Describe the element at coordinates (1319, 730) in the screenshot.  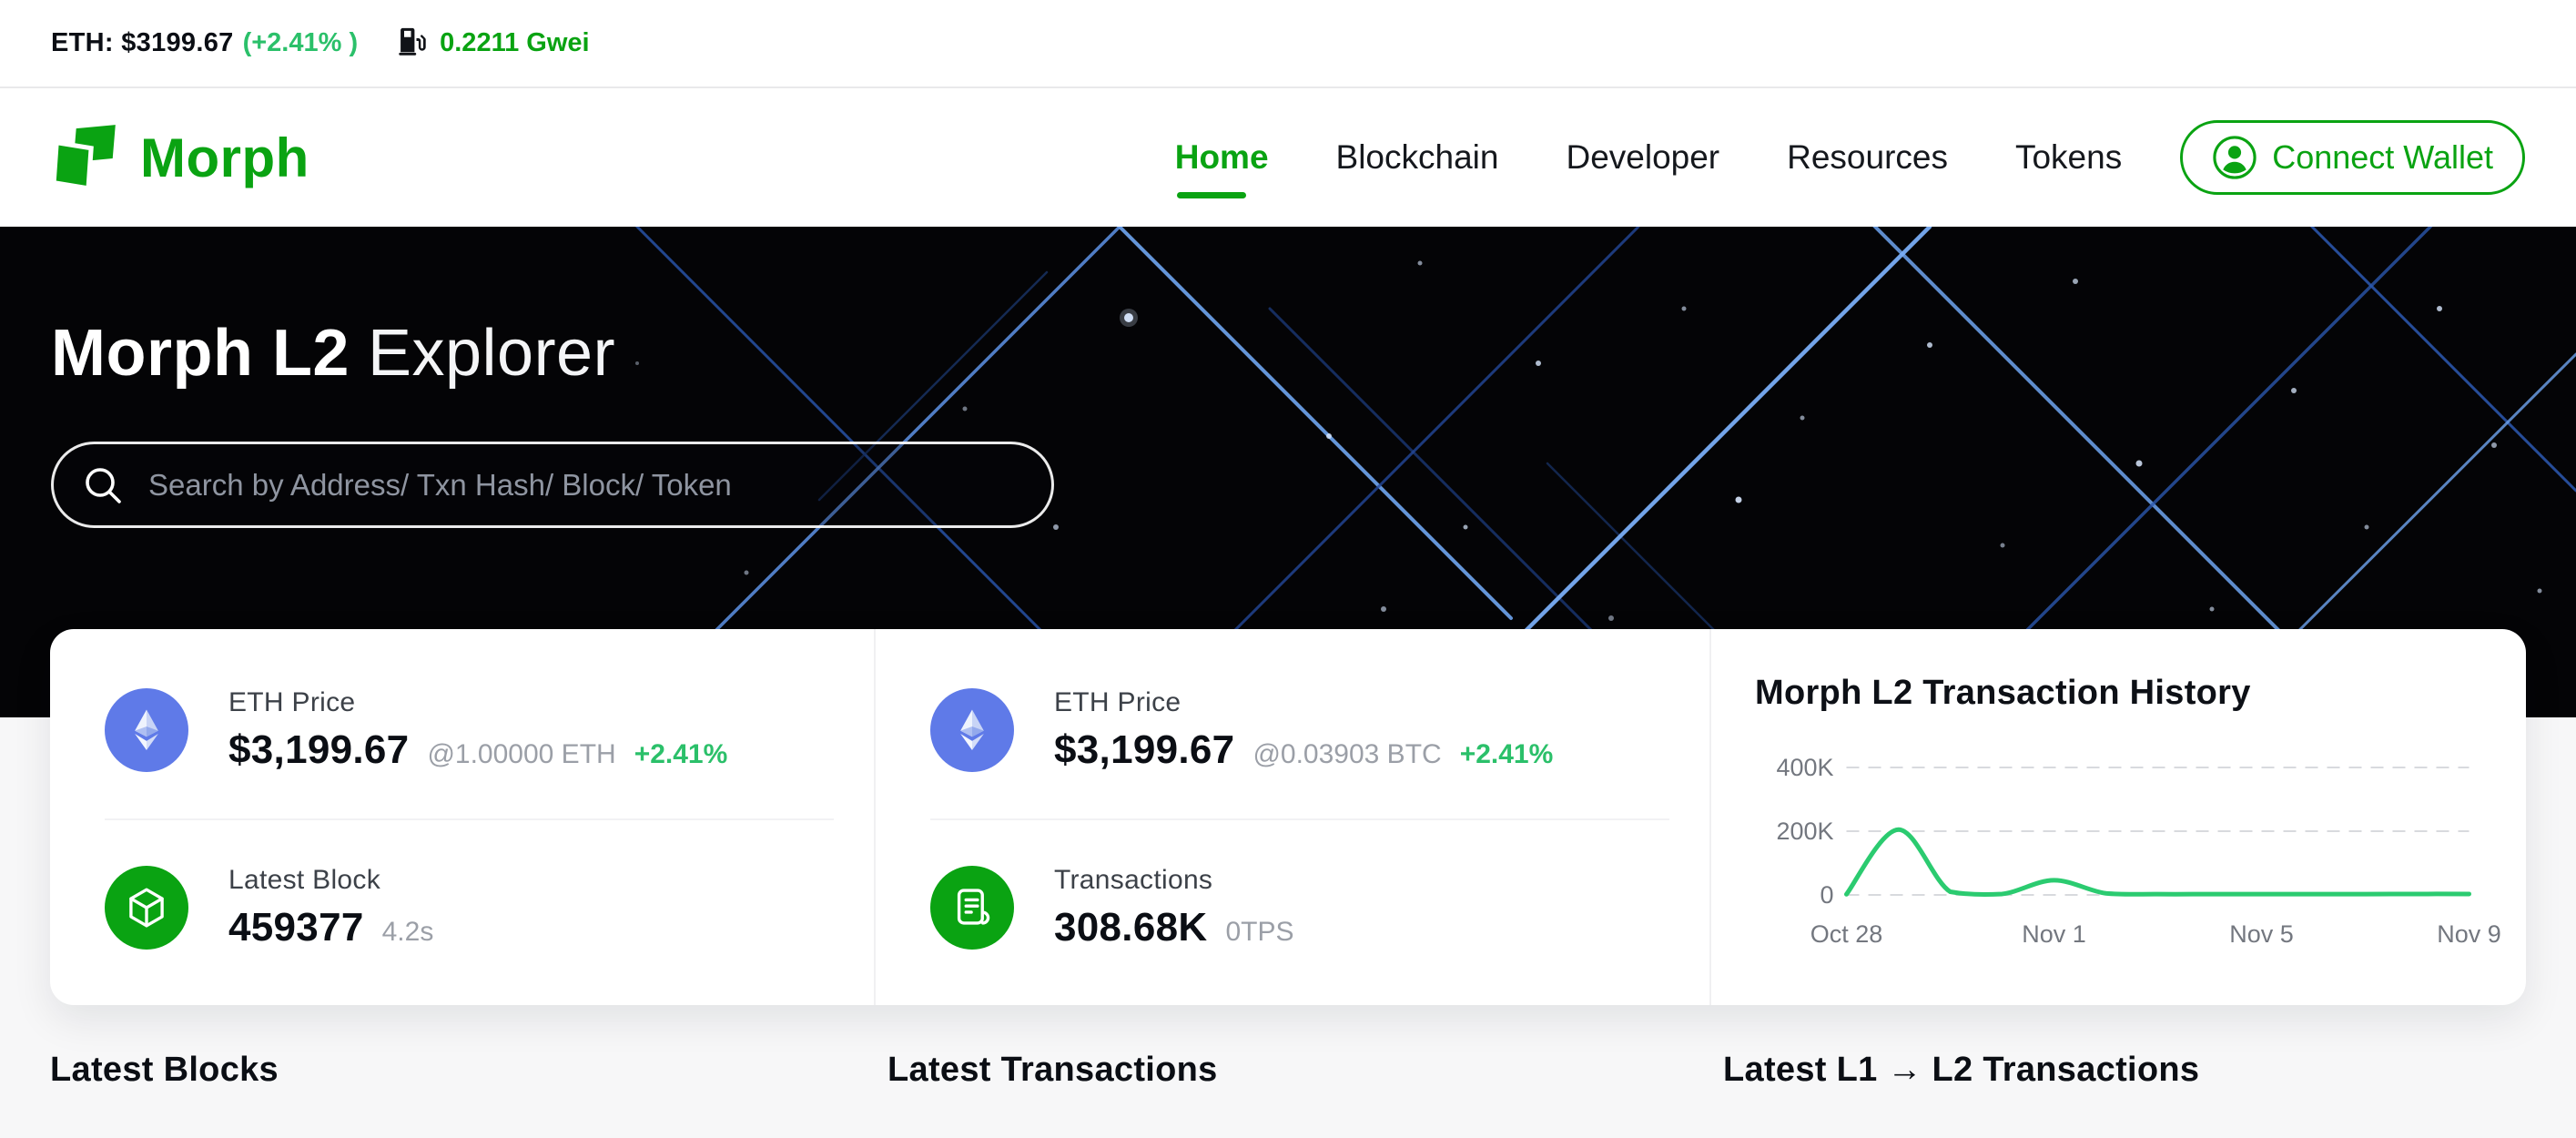
I see `stat-eth-price-btc: ETH Price $3,199.67 @0.03903 BTC +2.41%` at that location.